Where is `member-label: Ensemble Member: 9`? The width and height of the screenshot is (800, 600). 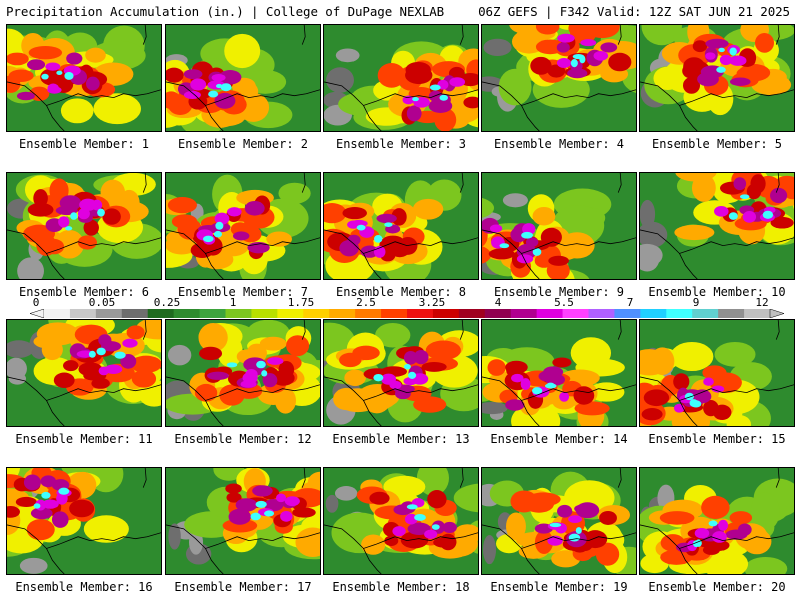
member-label: Ensemble Member: 9 is located at coordinates (559, 292).